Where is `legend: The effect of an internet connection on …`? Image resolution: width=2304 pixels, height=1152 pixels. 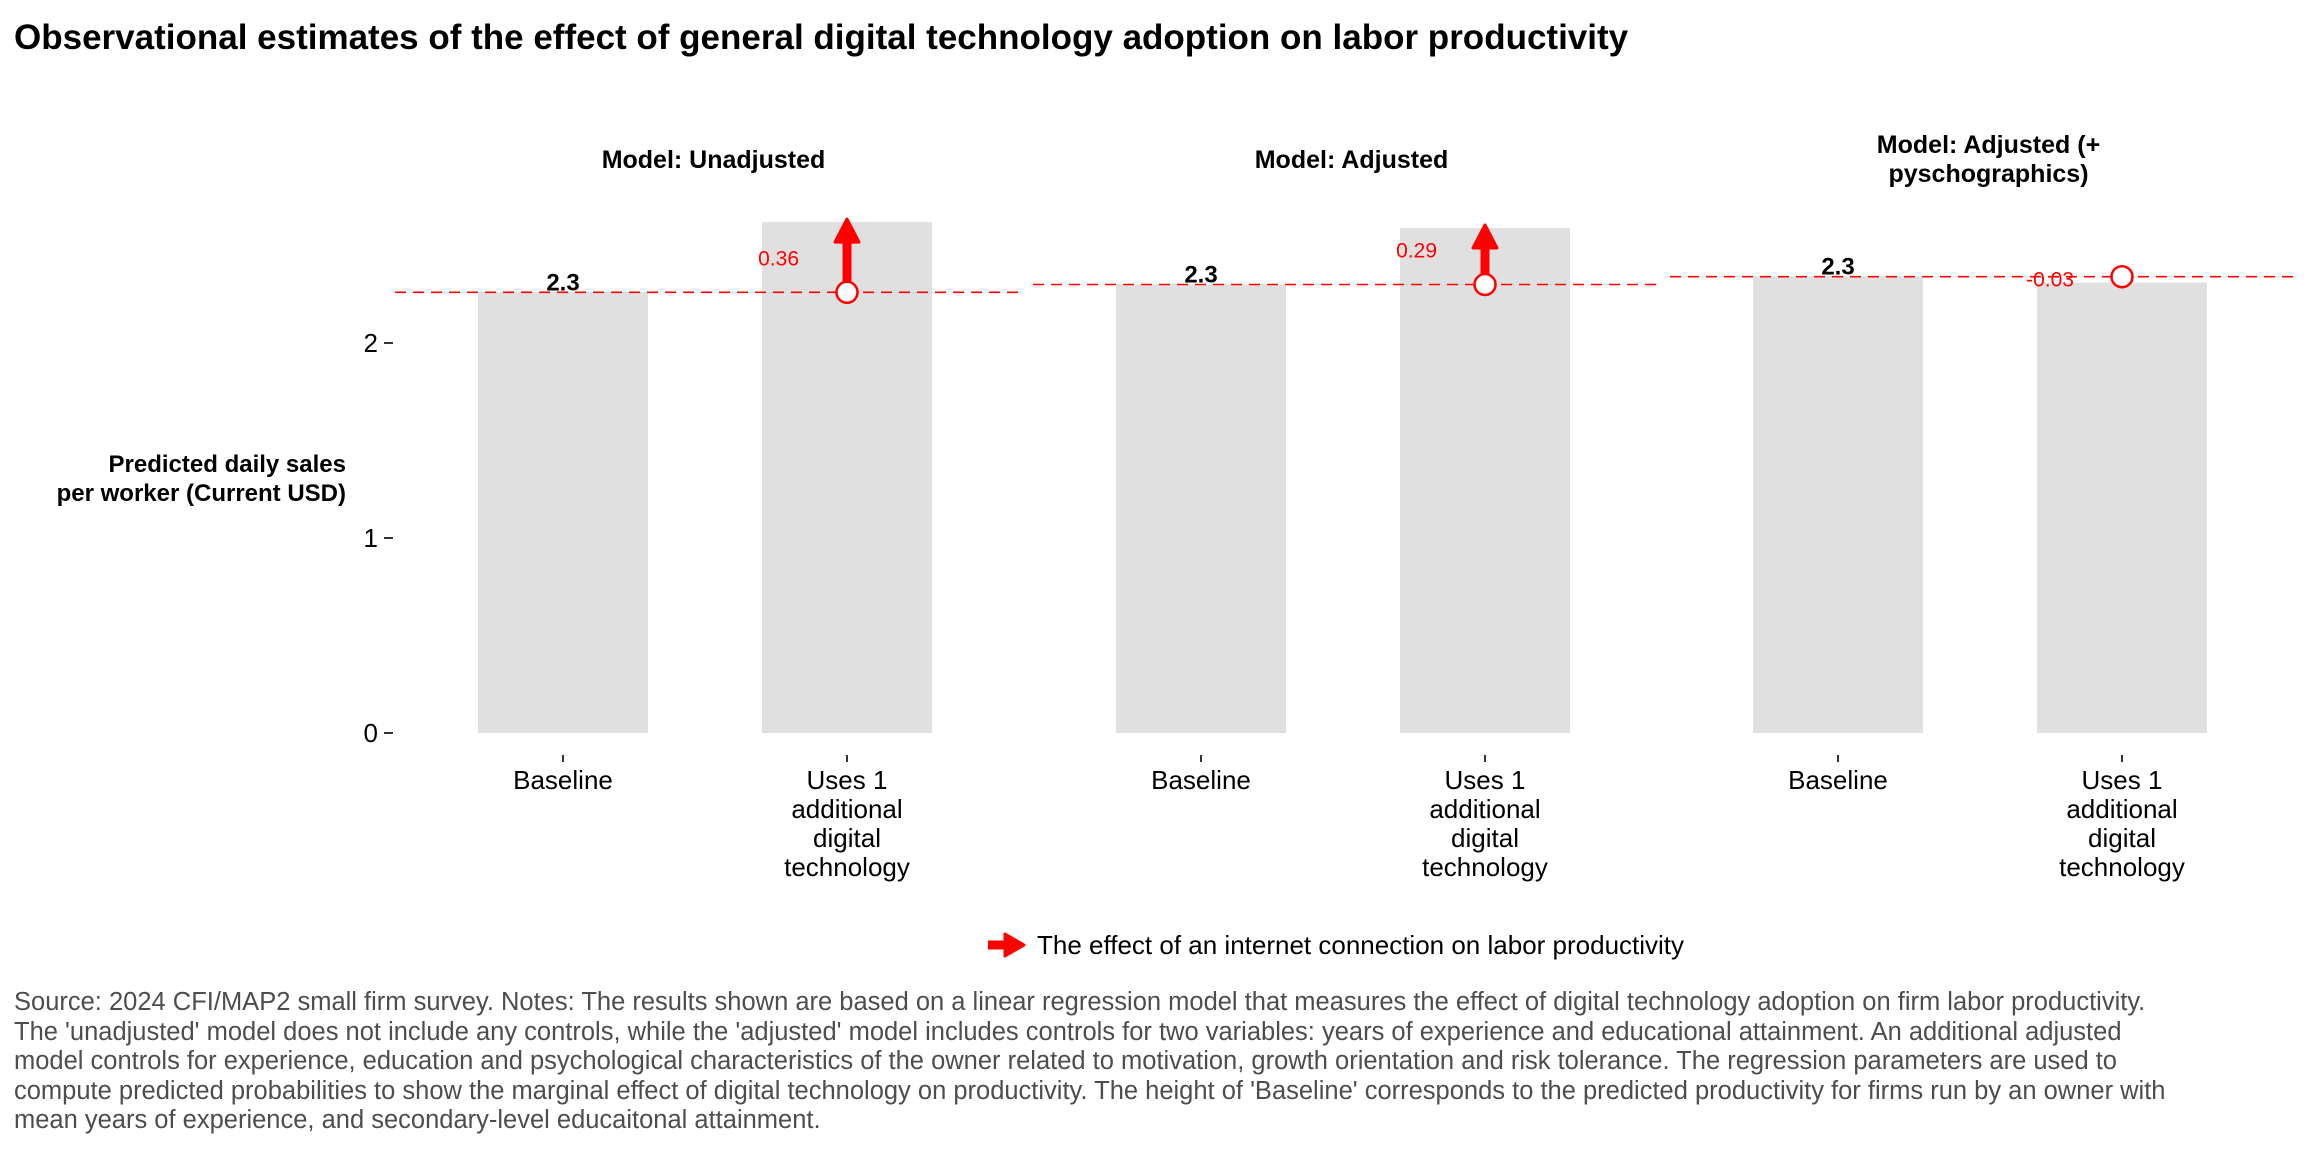 legend: The effect of an internet connection on … is located at coordinates (1336, 945).